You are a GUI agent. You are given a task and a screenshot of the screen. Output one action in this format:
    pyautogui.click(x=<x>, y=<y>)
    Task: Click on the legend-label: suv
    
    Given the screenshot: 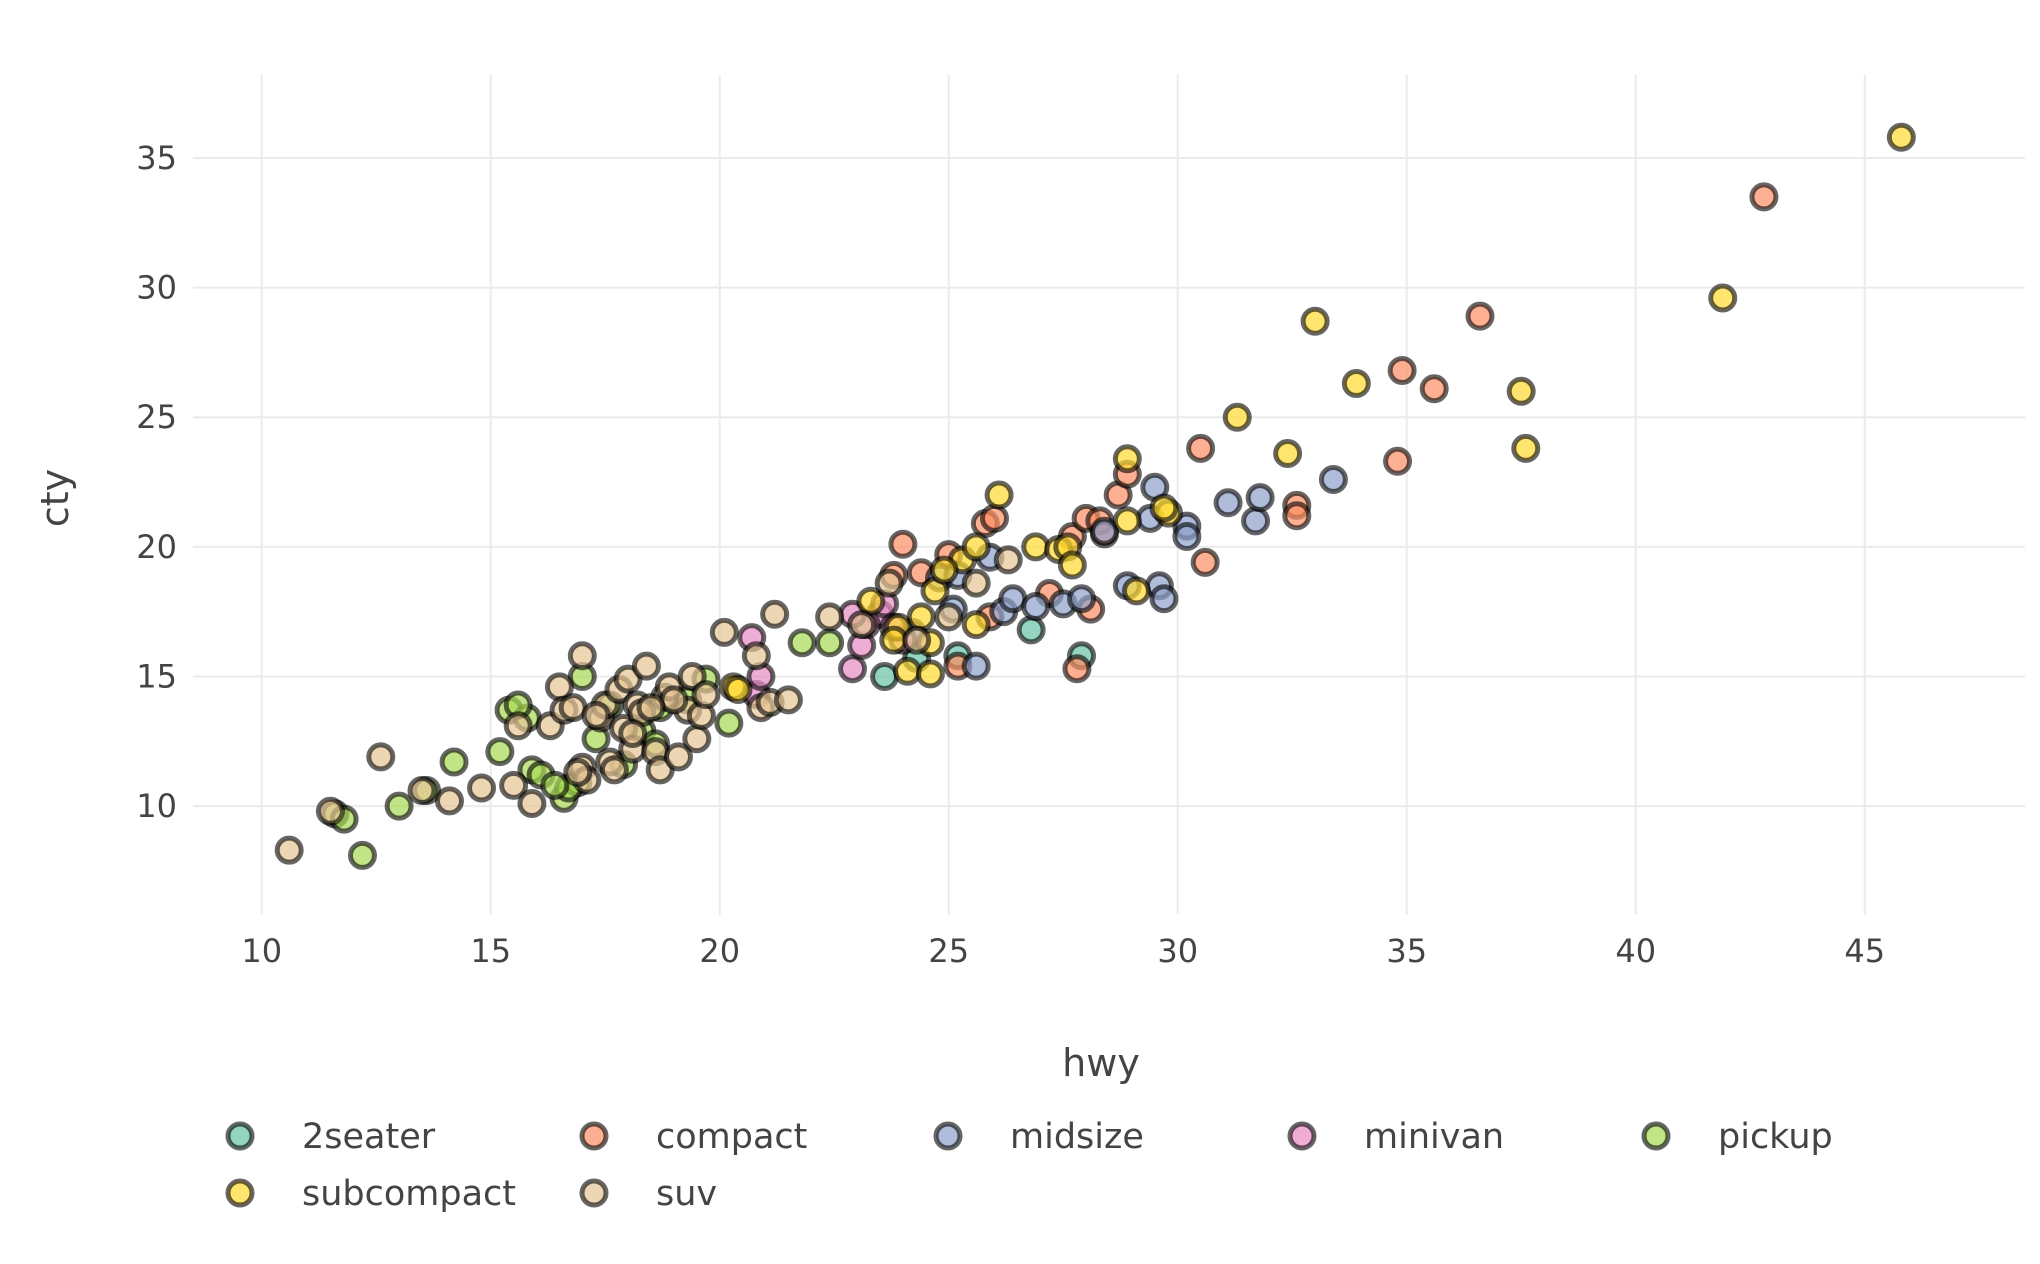 What is the action you would take?
    pyautogui.click(x=686, y=1194)
    